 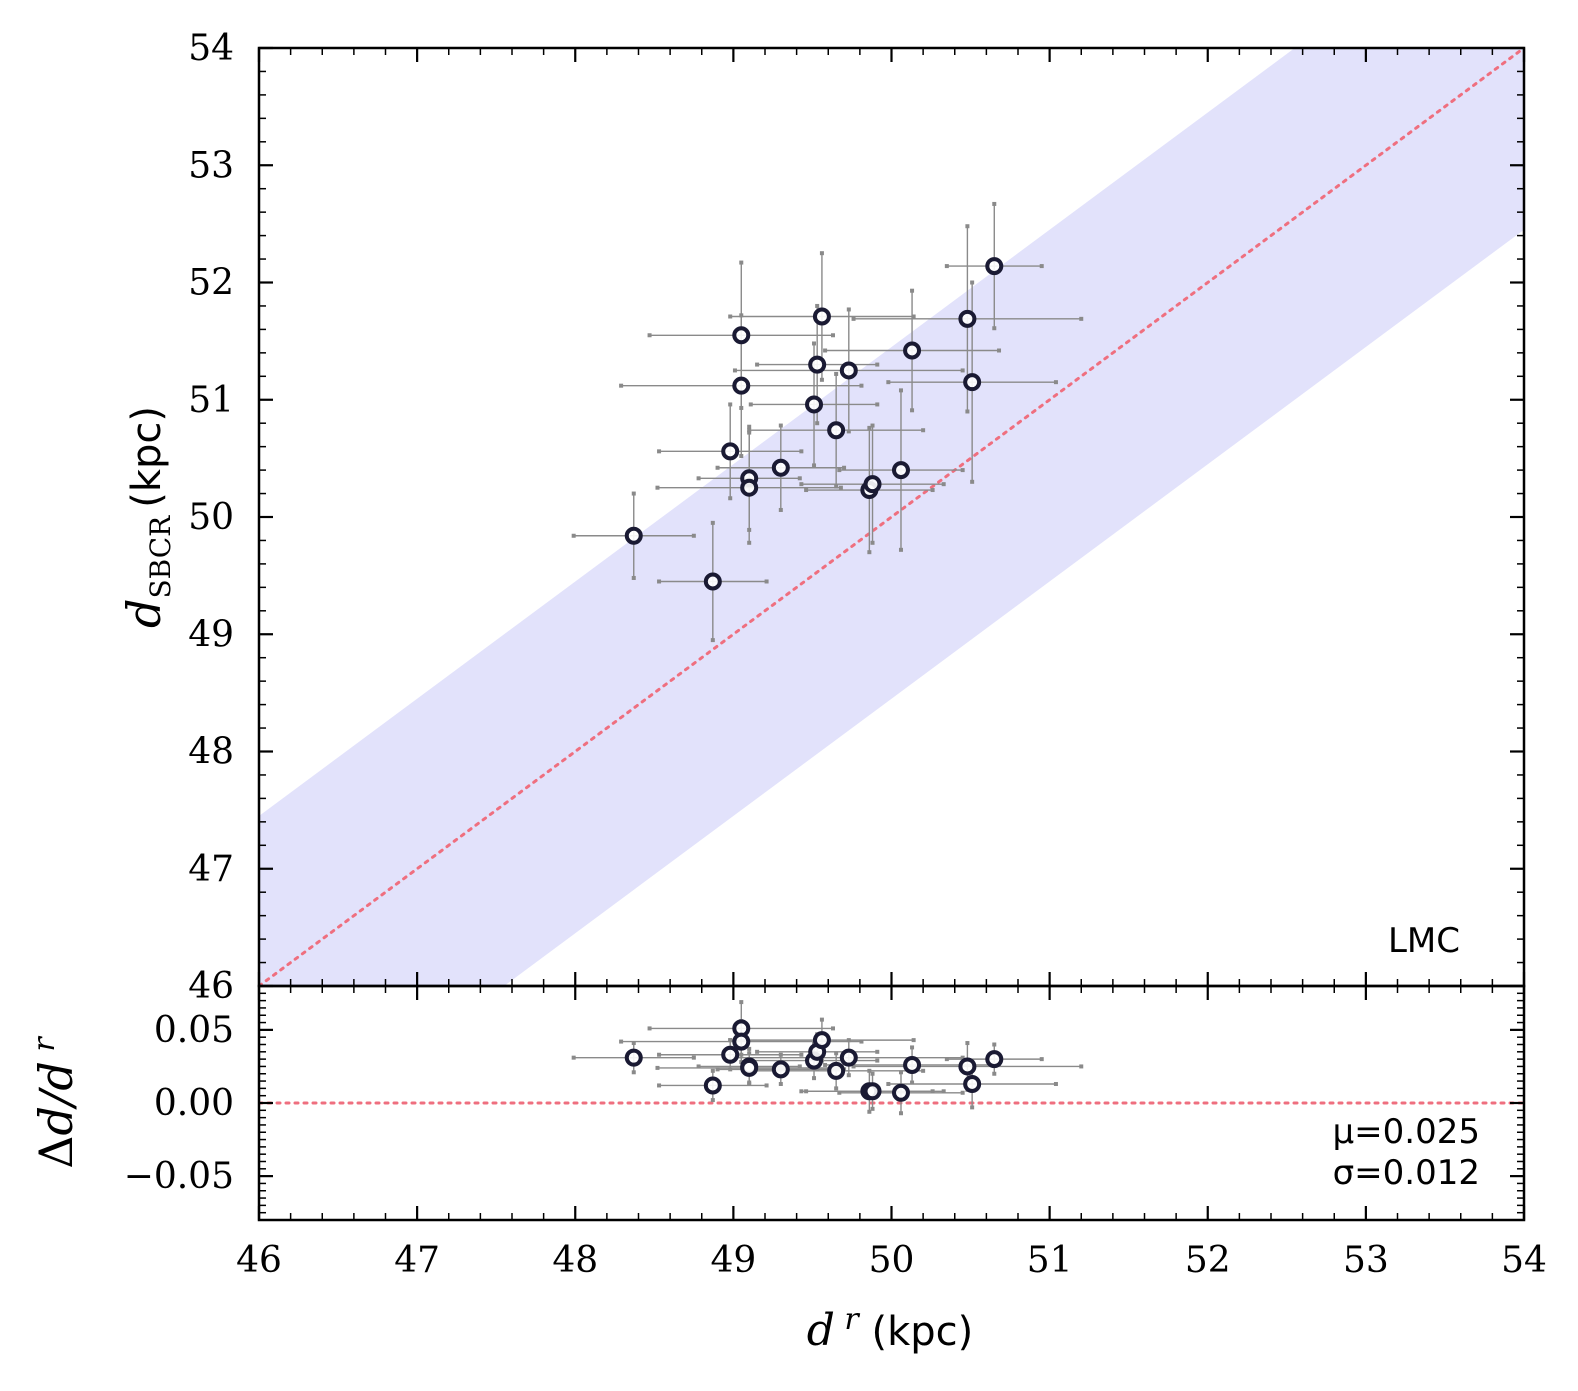 What do you see at coordinates (179, 1176) in the screenshot?
I see `residual-y-tick-label: −0.05` at bounding box center [179, 1176].